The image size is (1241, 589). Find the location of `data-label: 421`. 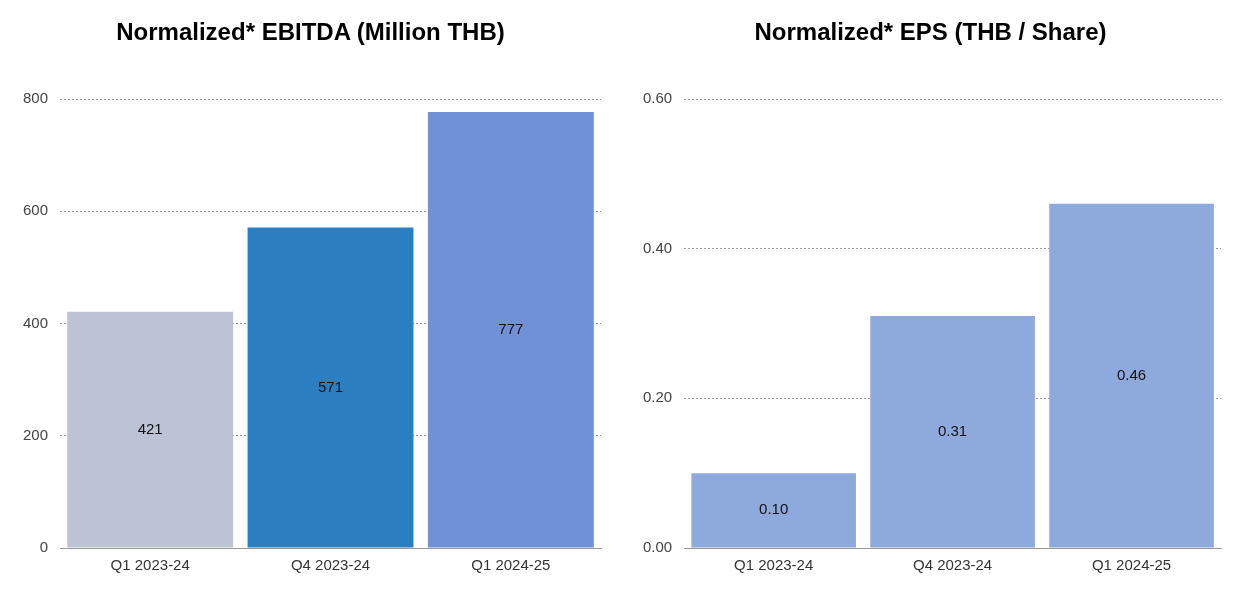

data-label: 421 is located at coordinates (150, 428).